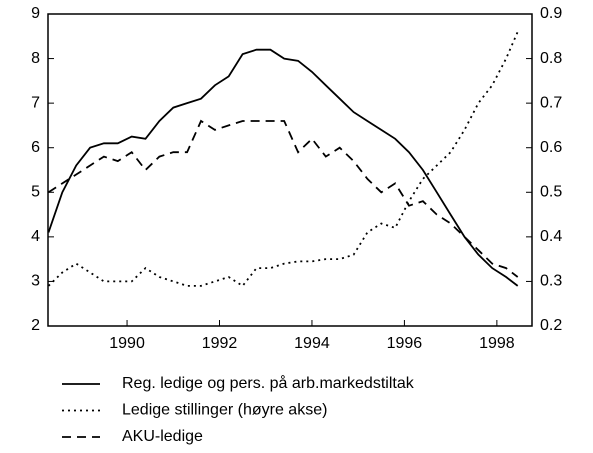 The width and height of the screenshot is (593, 453). Describe the element at coordinates (551, 325) in the screenshot. I see `y2-tick-label: 0.2` at that location.